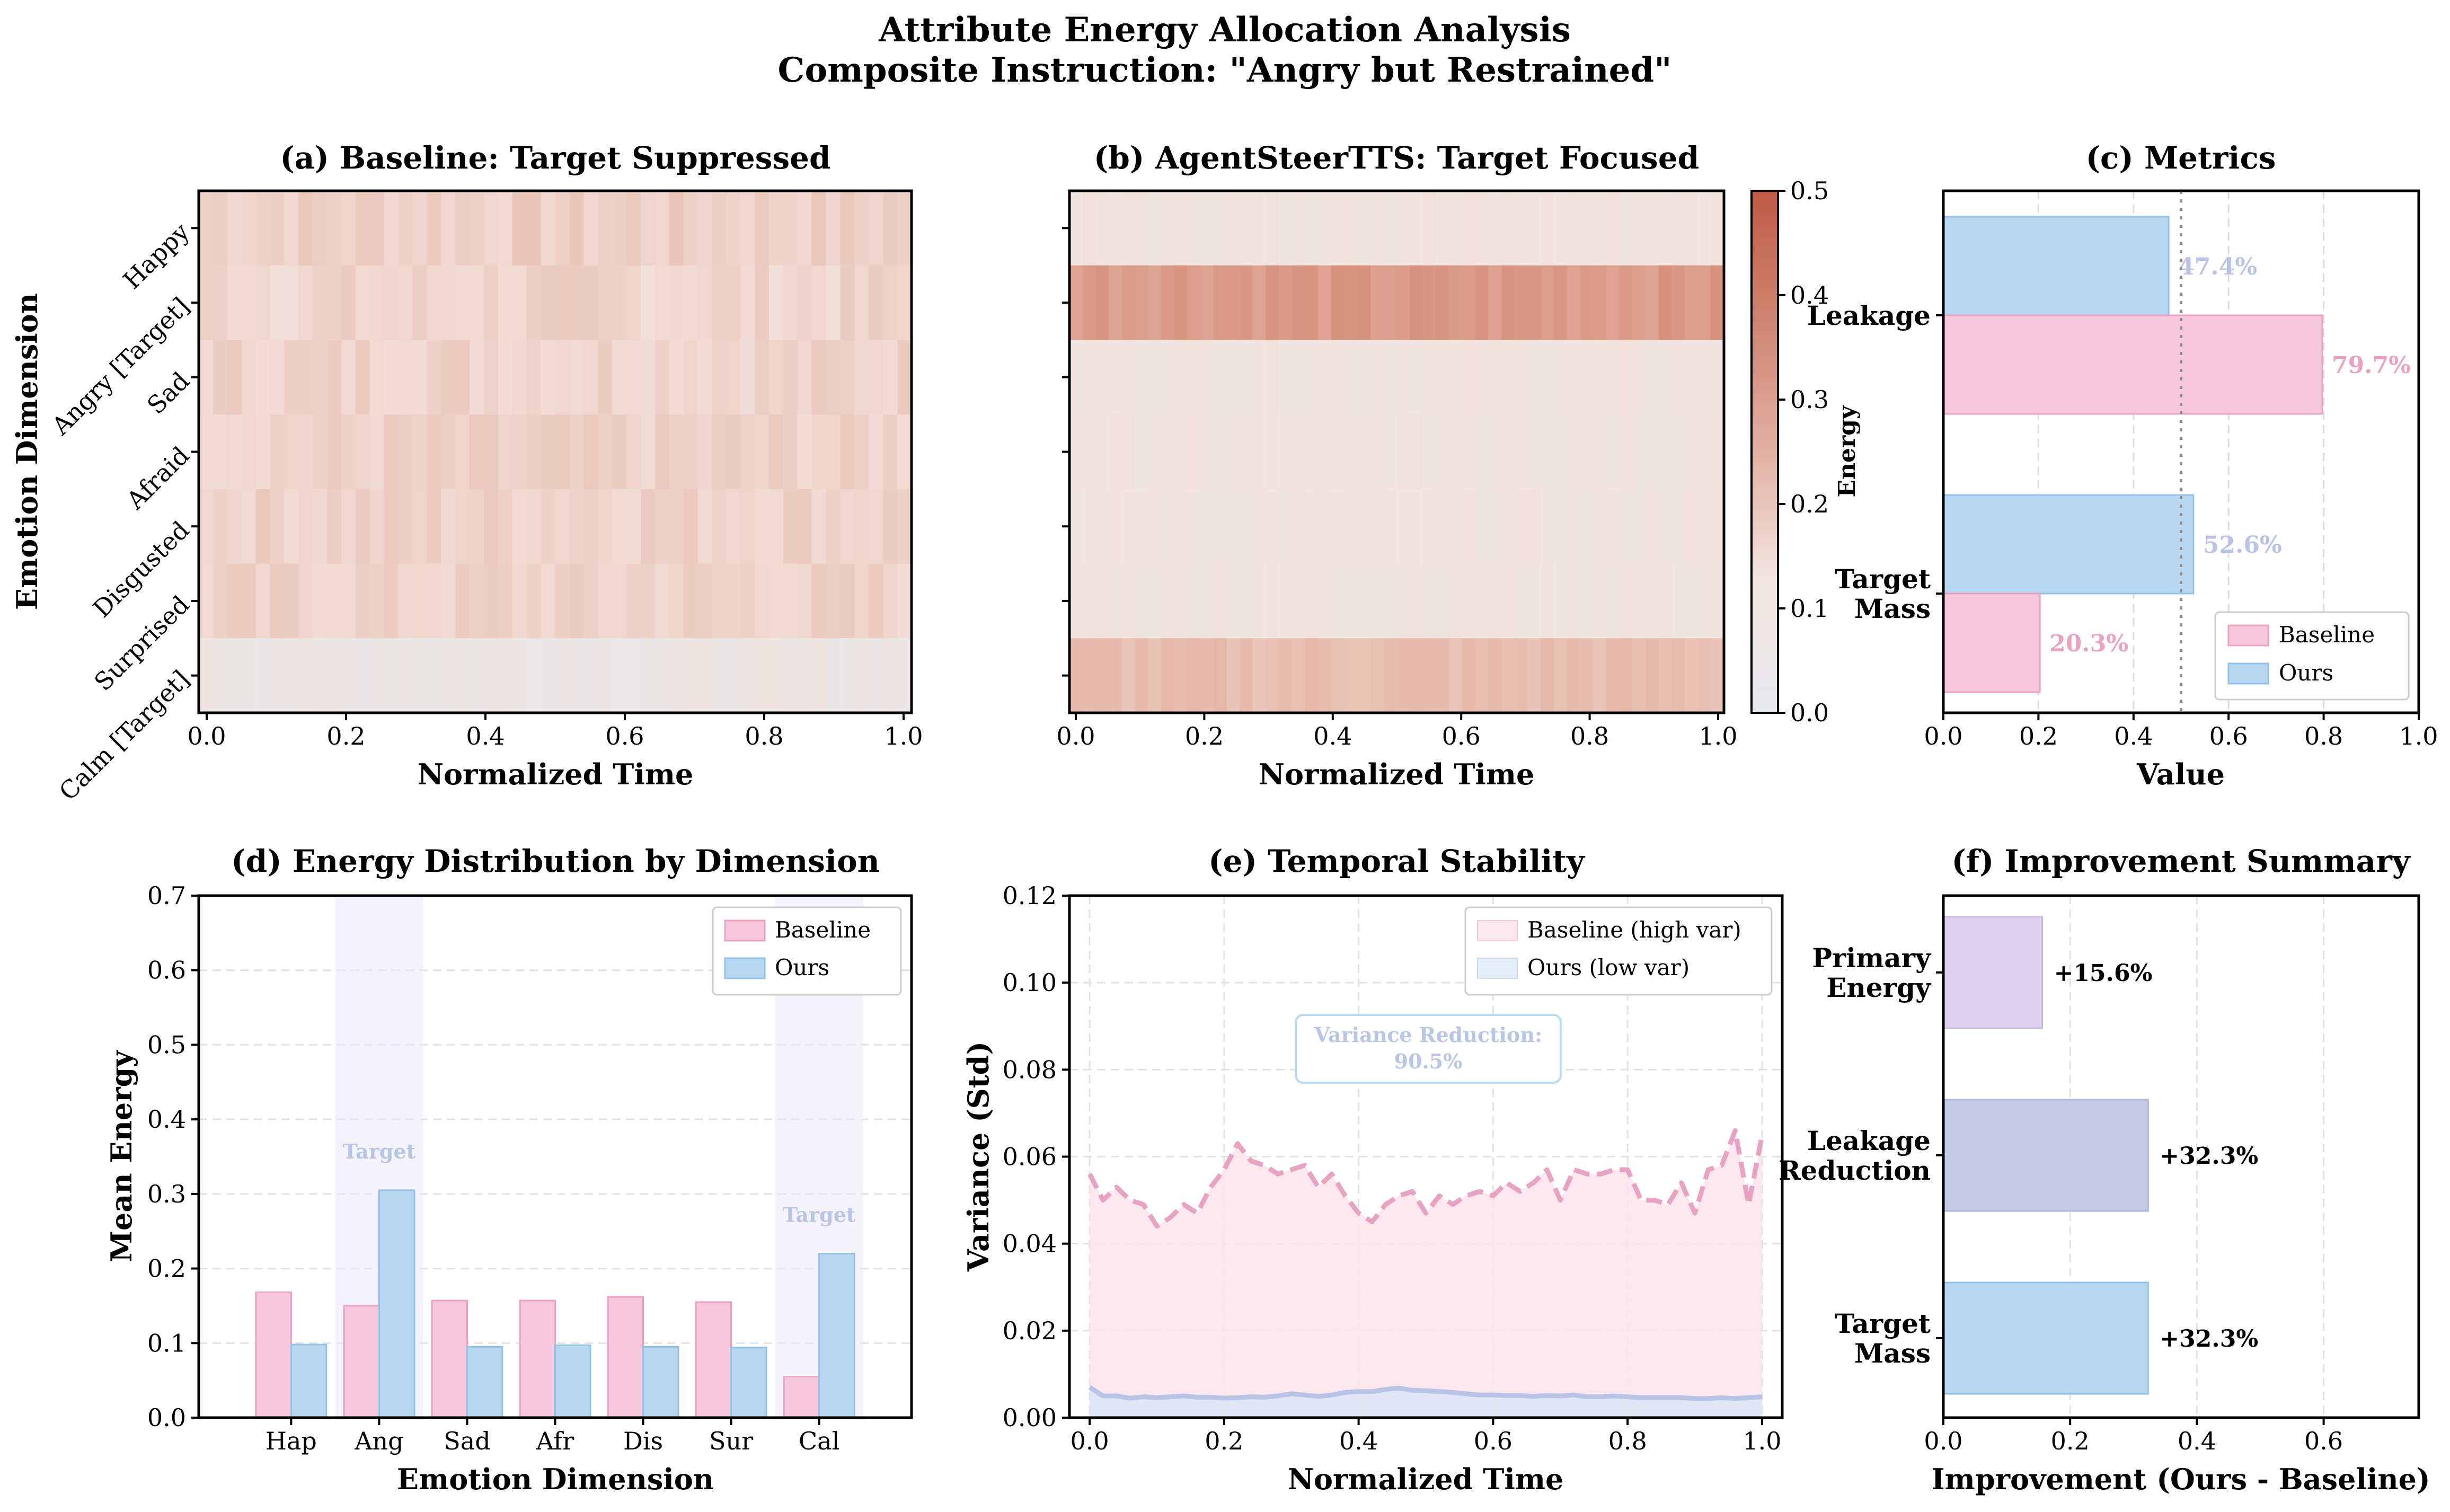 The height and width of the screenshot is (1512, 2450). I want to click on panel-c-legend-swatch-baseline, so click(2248, 635).